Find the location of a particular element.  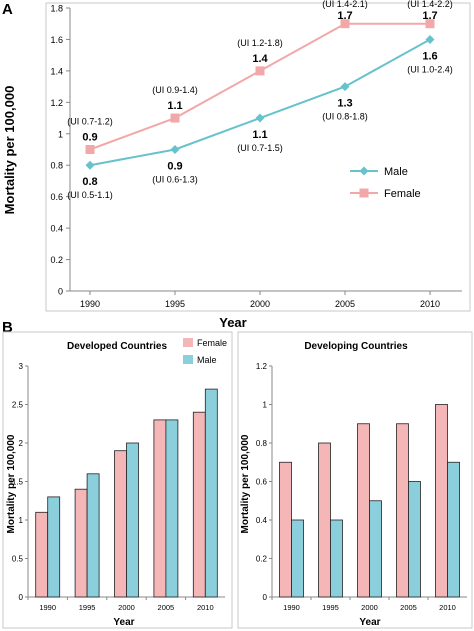

chart-b1-title: Developed Countries is located at coordinates (117, 346).